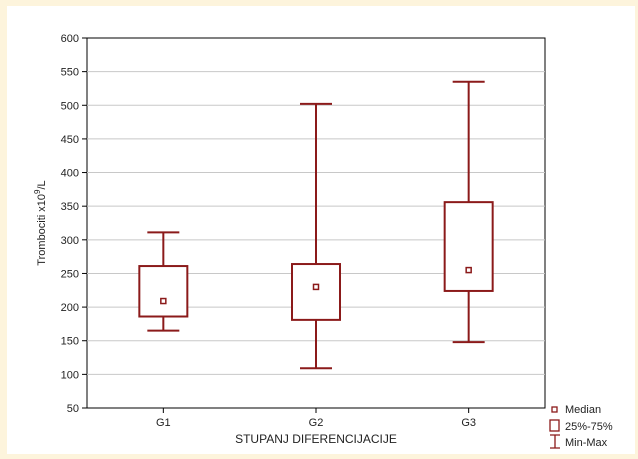  I want to click on y-axis-label-main: Trombociti x10, so click(42, 230).